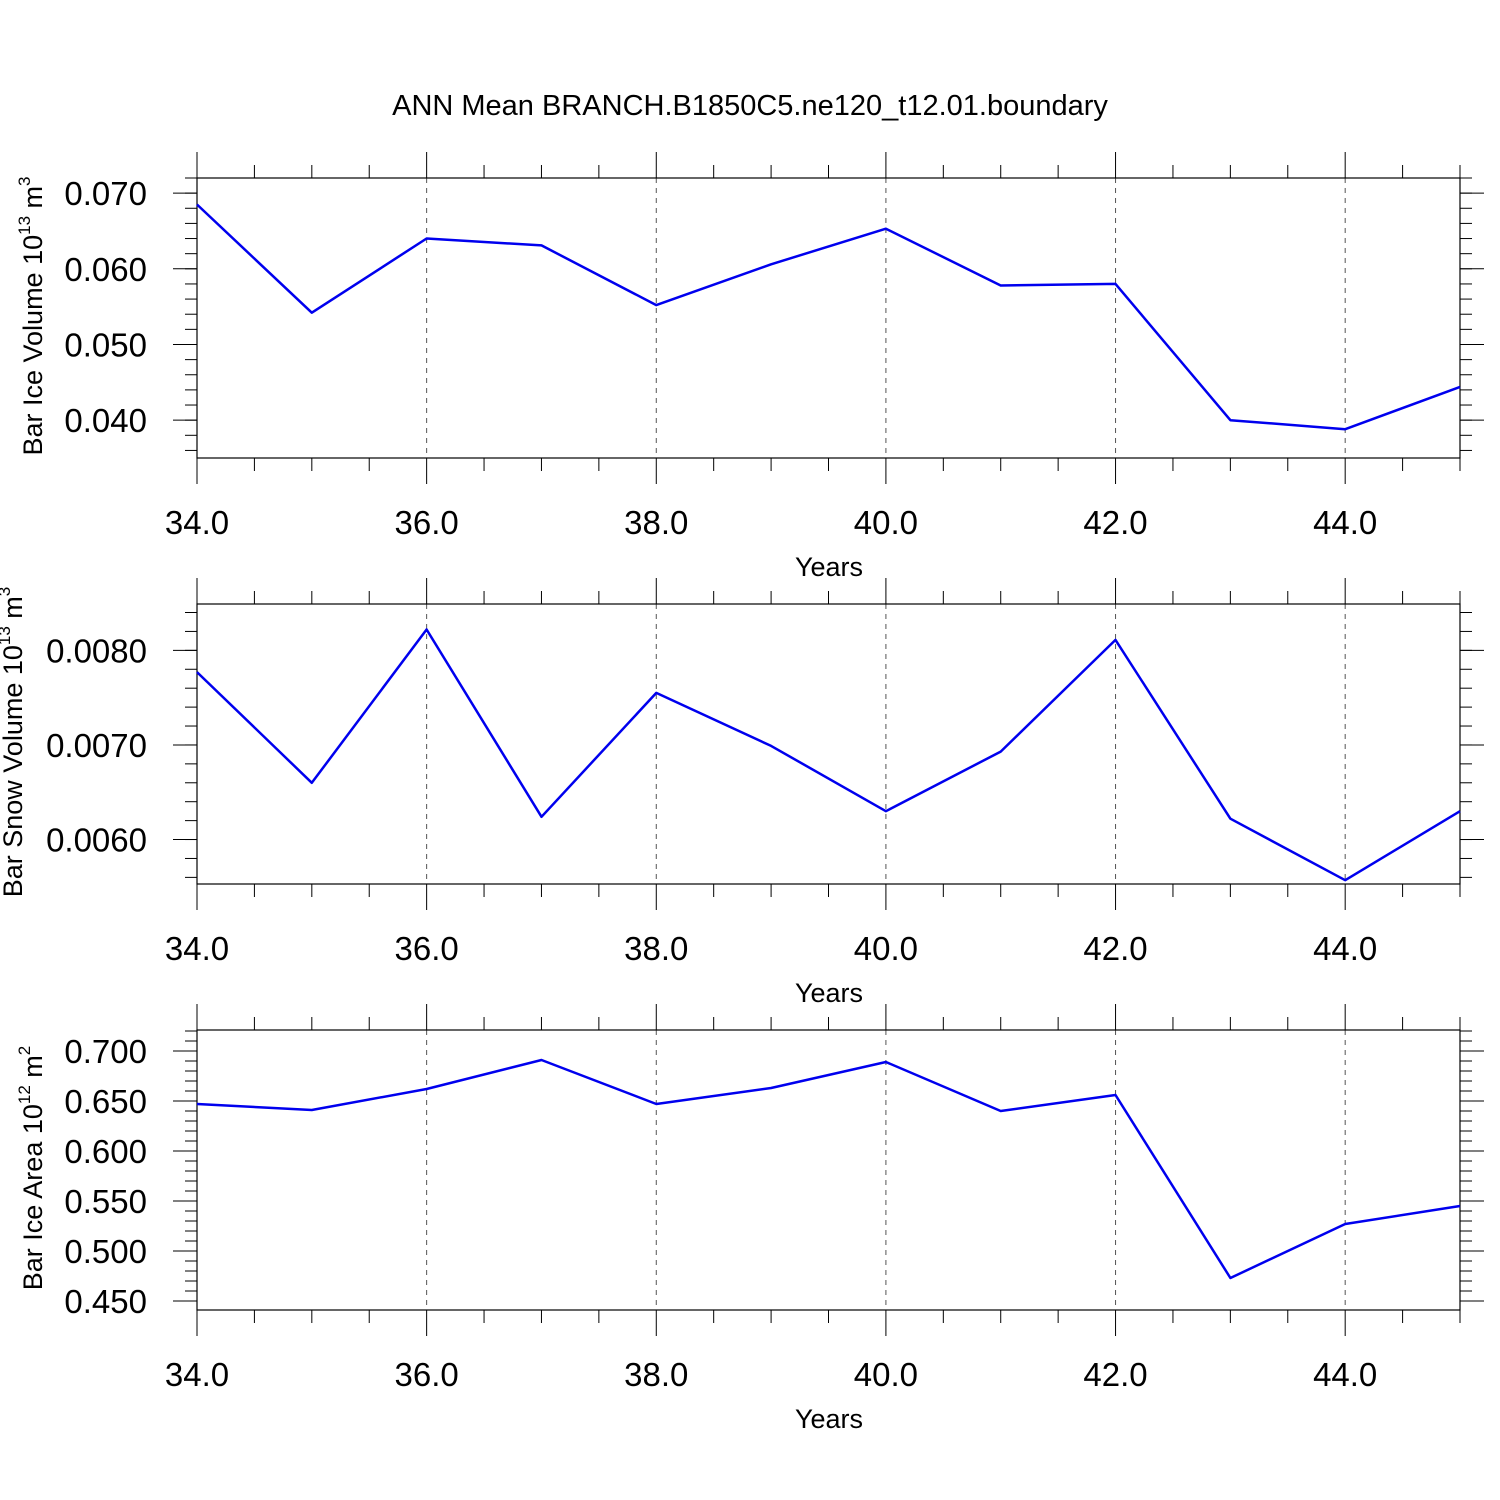 The height and width of the screenshot is (1500, 1500). I want to click on y-axis-label: Bar Ice Volume 1013 m3, so click(31, 315).